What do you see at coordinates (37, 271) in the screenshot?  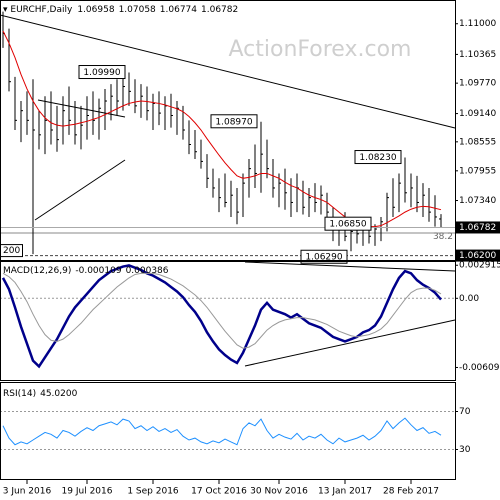 I see `macd-title: MACD(12,26,9)` at bounding box center [37, 271].